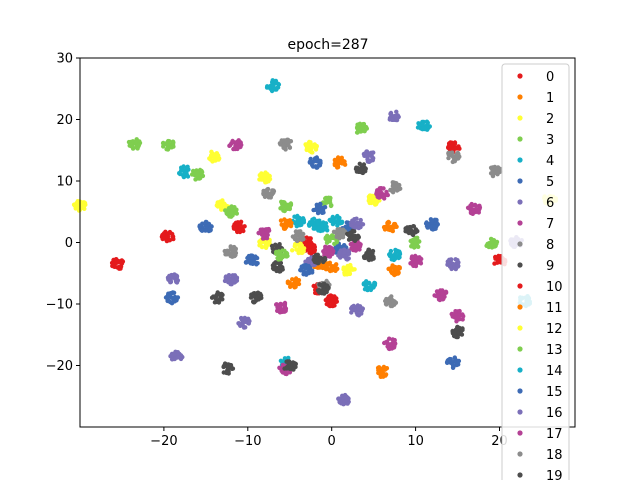  Describe the element at coordinates (550, 77) in the screenshot. I see `legend-label: 0` at that location.